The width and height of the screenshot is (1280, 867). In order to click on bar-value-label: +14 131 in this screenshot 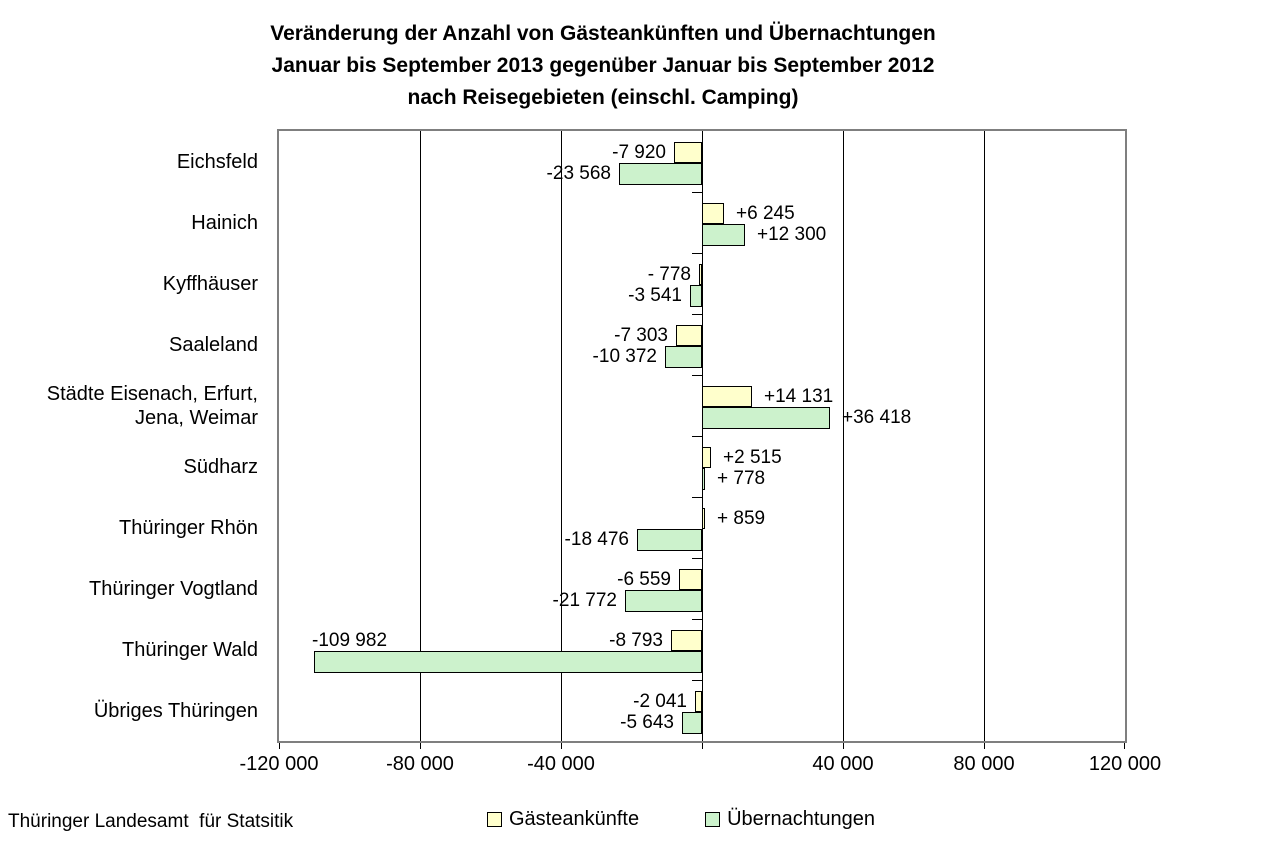, I will do `click(799, 396)`.